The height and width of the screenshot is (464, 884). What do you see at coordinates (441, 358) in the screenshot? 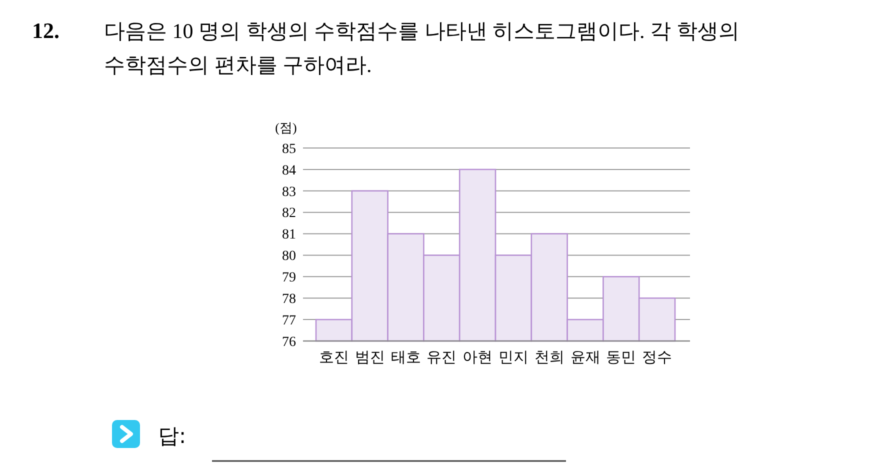
I see `x-tick-label: 유진` at bounding box center [441, 358].